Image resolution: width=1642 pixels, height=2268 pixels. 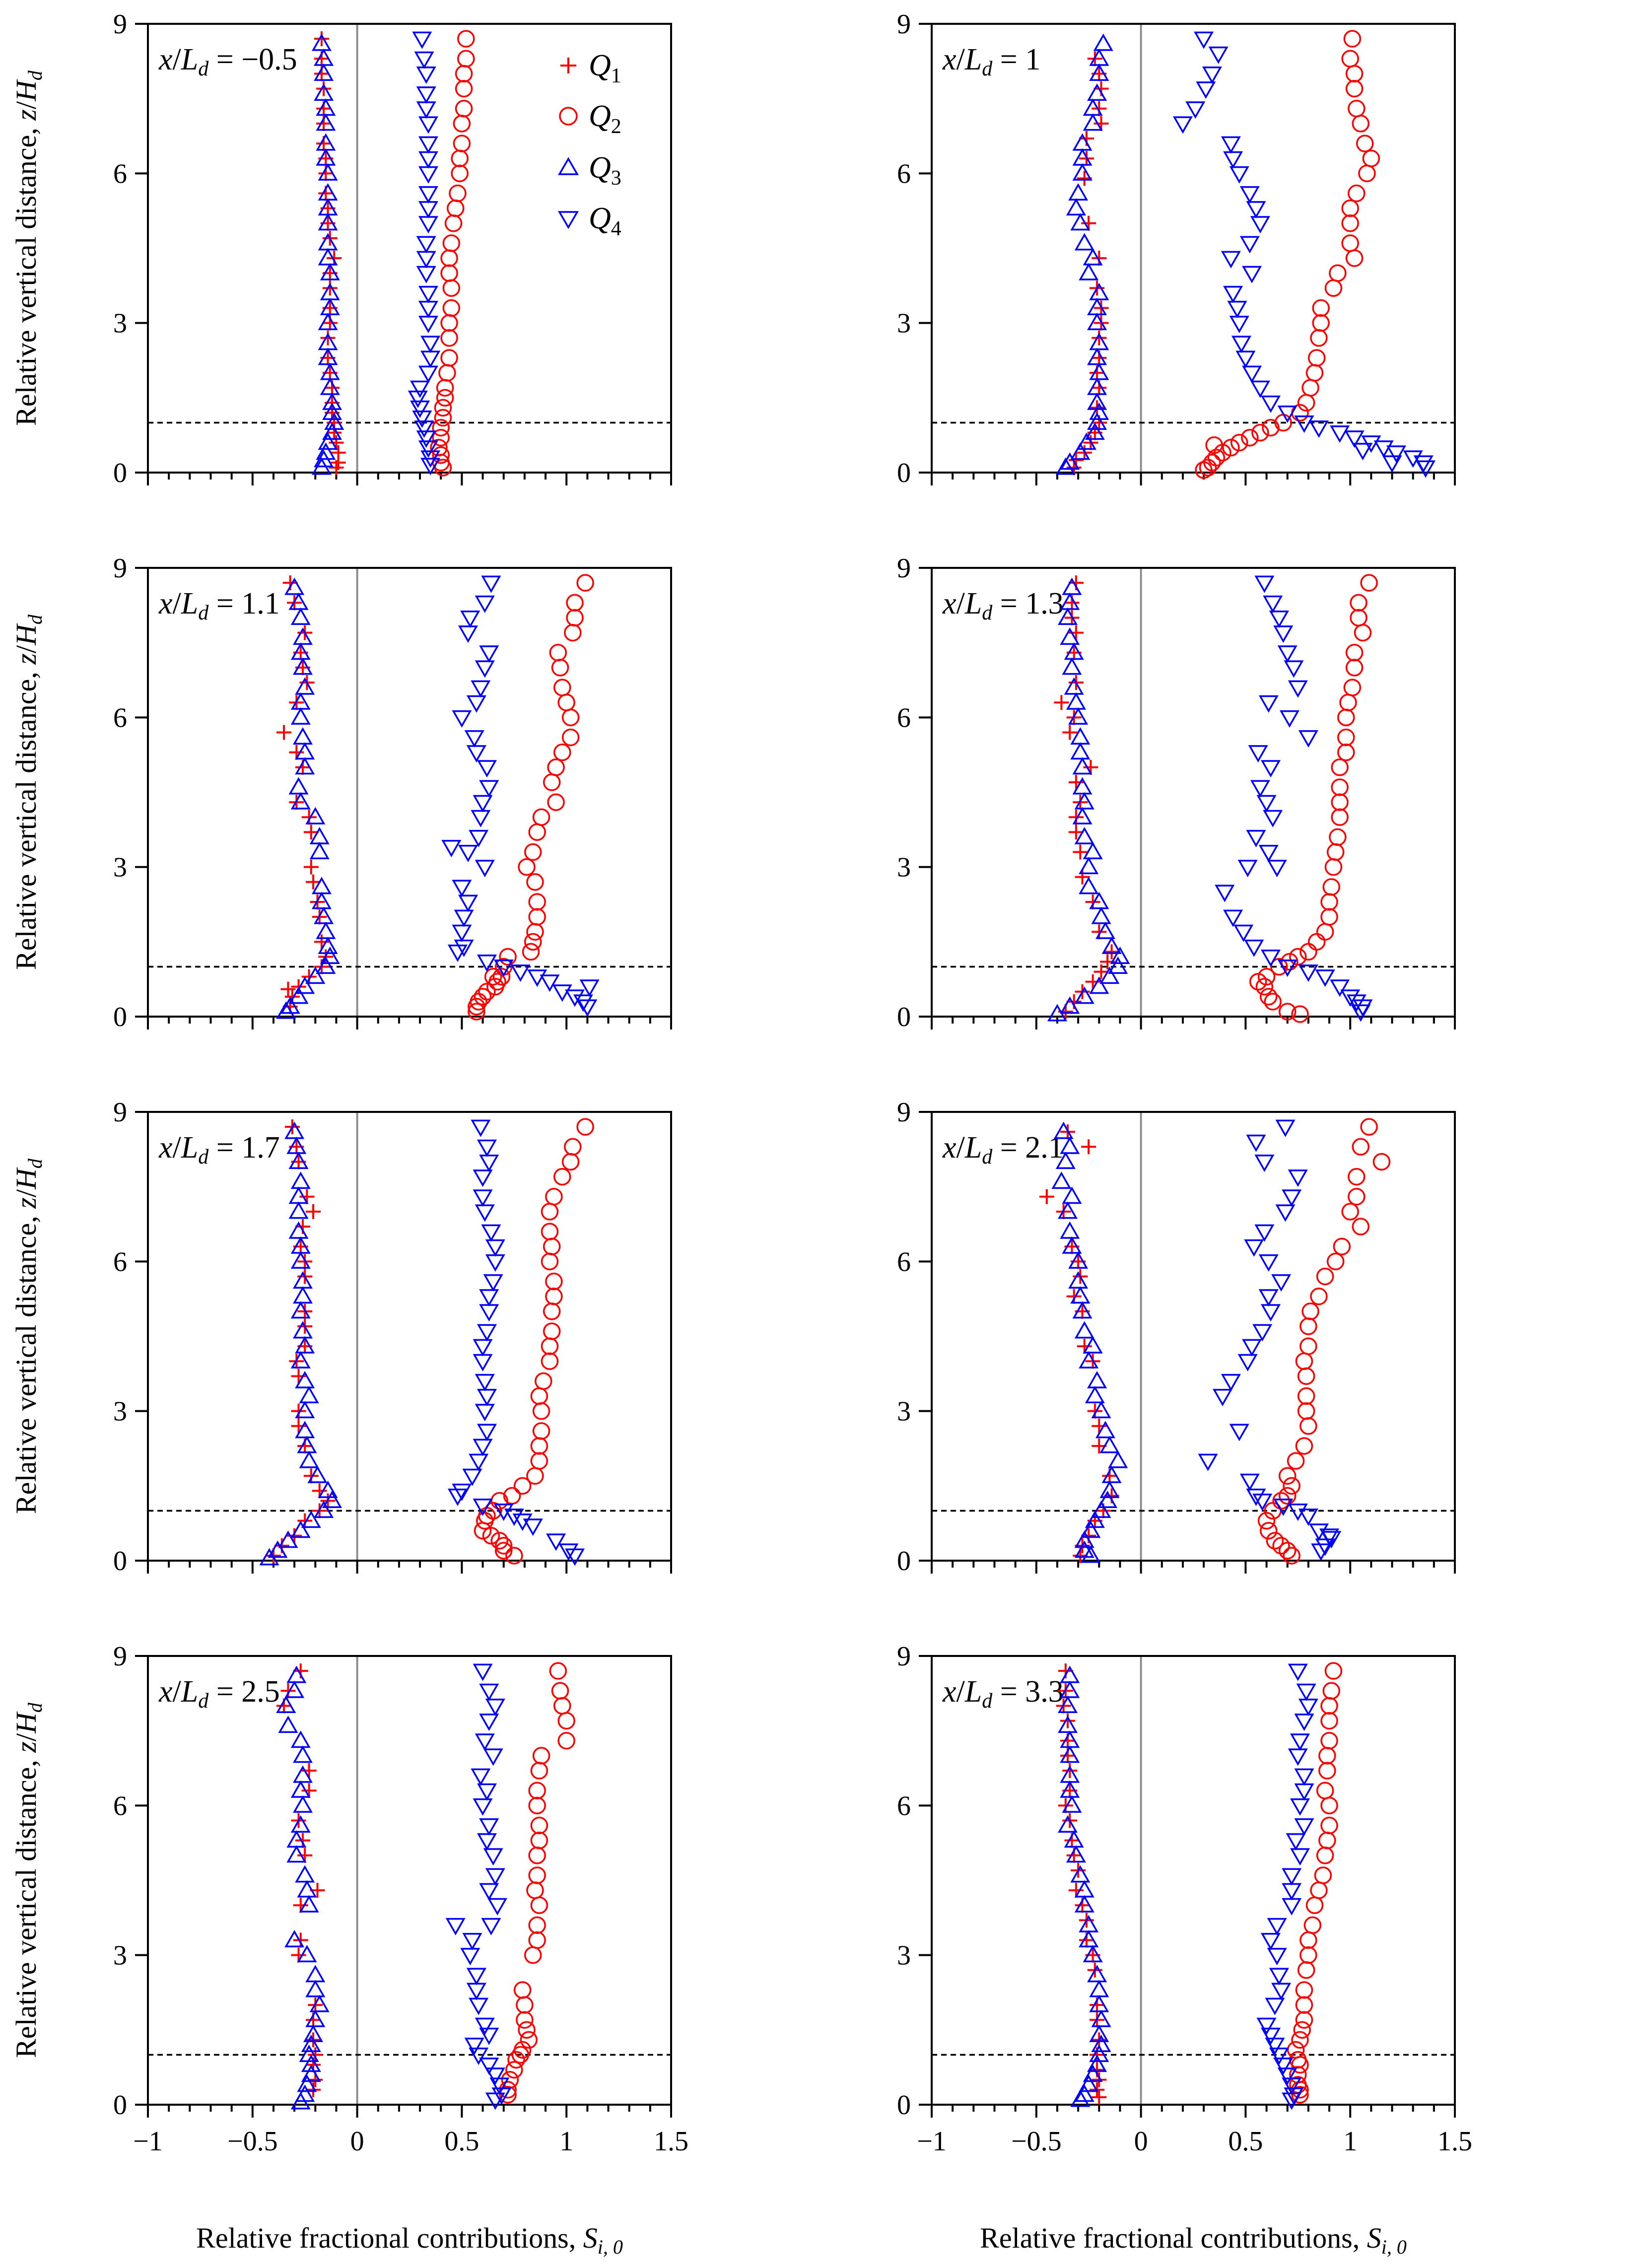 What do you see at coordinates (1193, 2240) in the screenshot?
I see `x-axis-label: Relative fractional contributions, Si, 0` at bounding box center [1193, 2240].